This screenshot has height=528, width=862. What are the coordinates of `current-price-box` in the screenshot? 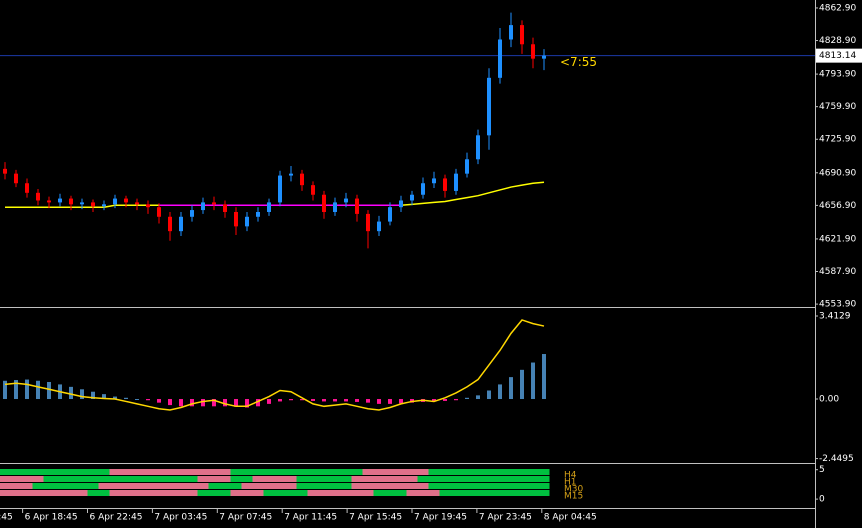 It's located at (839, 55).